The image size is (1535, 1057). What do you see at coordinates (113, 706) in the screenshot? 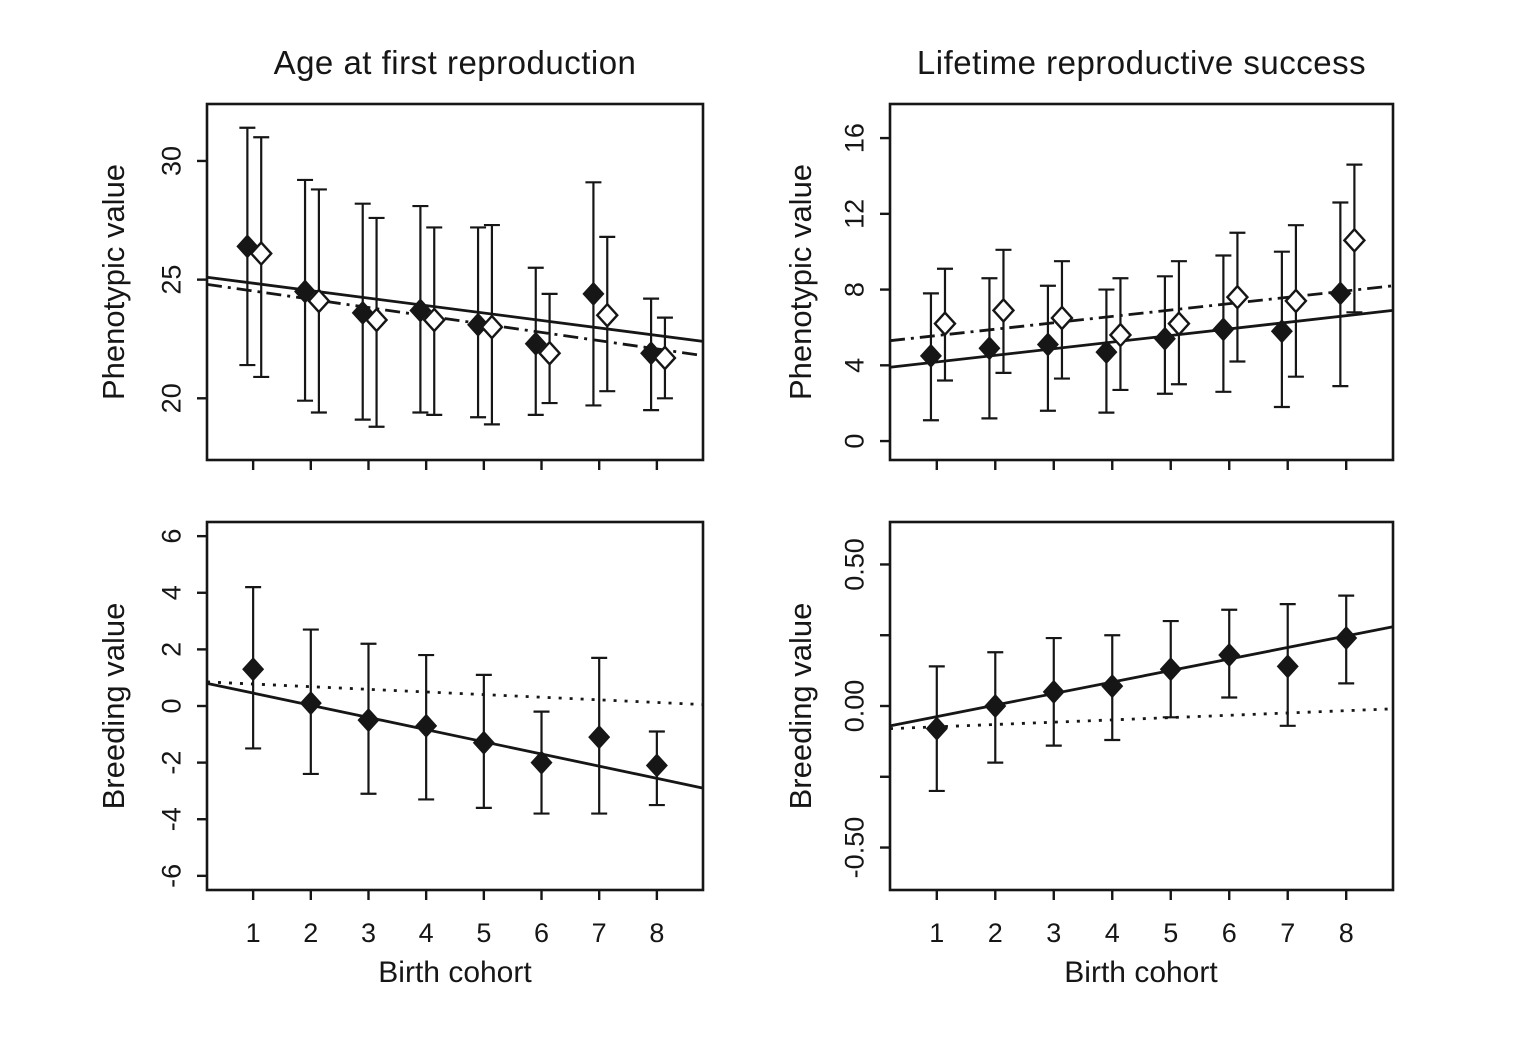
I see `y-axis-label-bottom-left: Breeding value` at bounding box center [113, 706].